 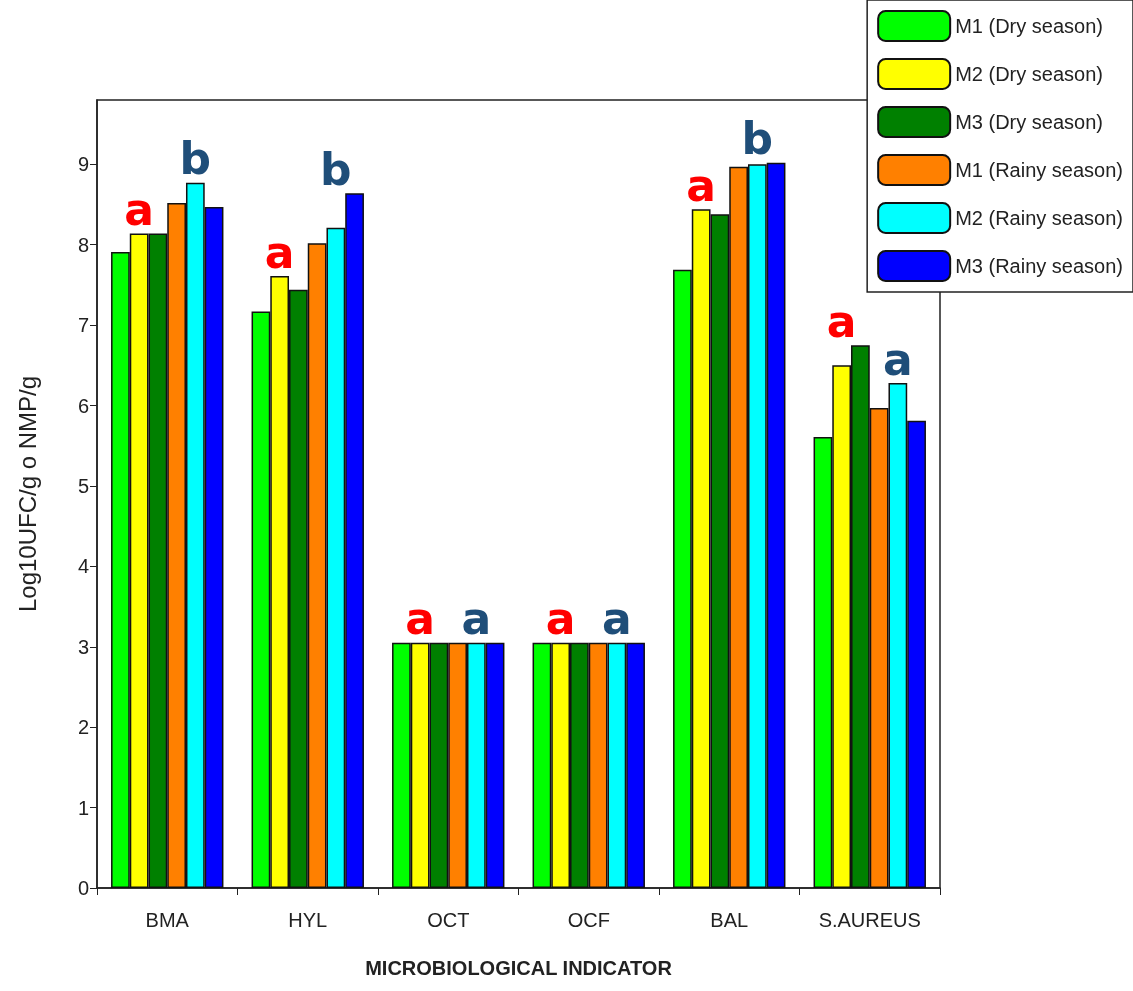 What do you see at coordinates (83, 405) in the screenshot?
I see `y-tick-label: 6` at bounding box center [83, 405].